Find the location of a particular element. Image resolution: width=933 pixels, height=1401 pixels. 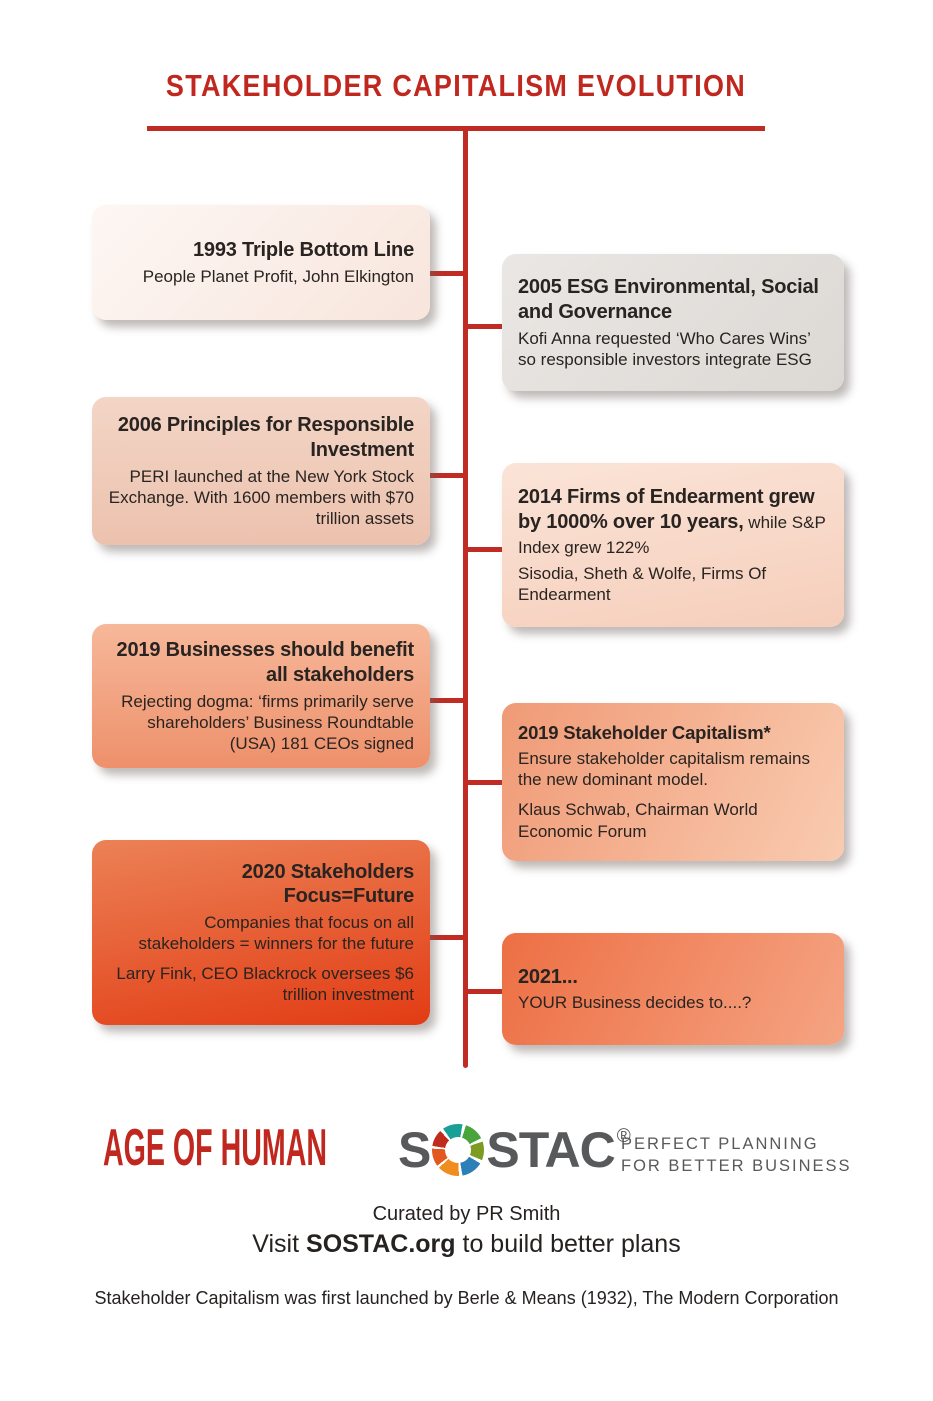

tagline-line-1: PERFECT PLANNING is located at coordinates (720, 1144).